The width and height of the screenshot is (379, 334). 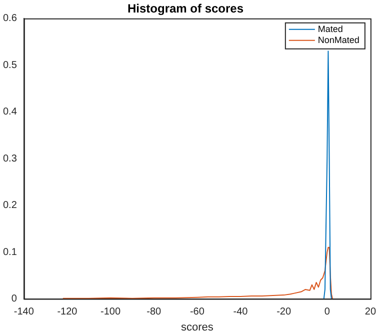 I want to click on x-tick-label: 20, so click(x=370, y=312).